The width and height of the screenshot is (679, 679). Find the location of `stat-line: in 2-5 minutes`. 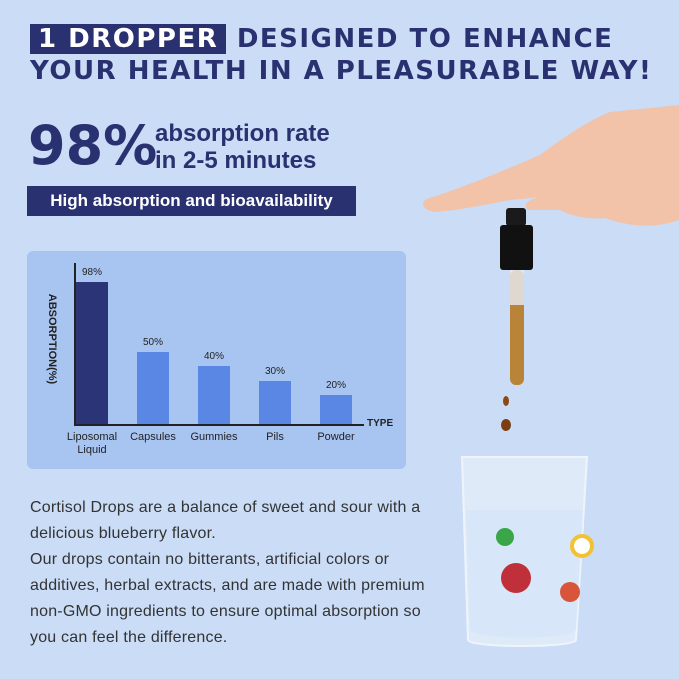

stat-line: in 2-5 minutes is located at coordinates (236, 160).